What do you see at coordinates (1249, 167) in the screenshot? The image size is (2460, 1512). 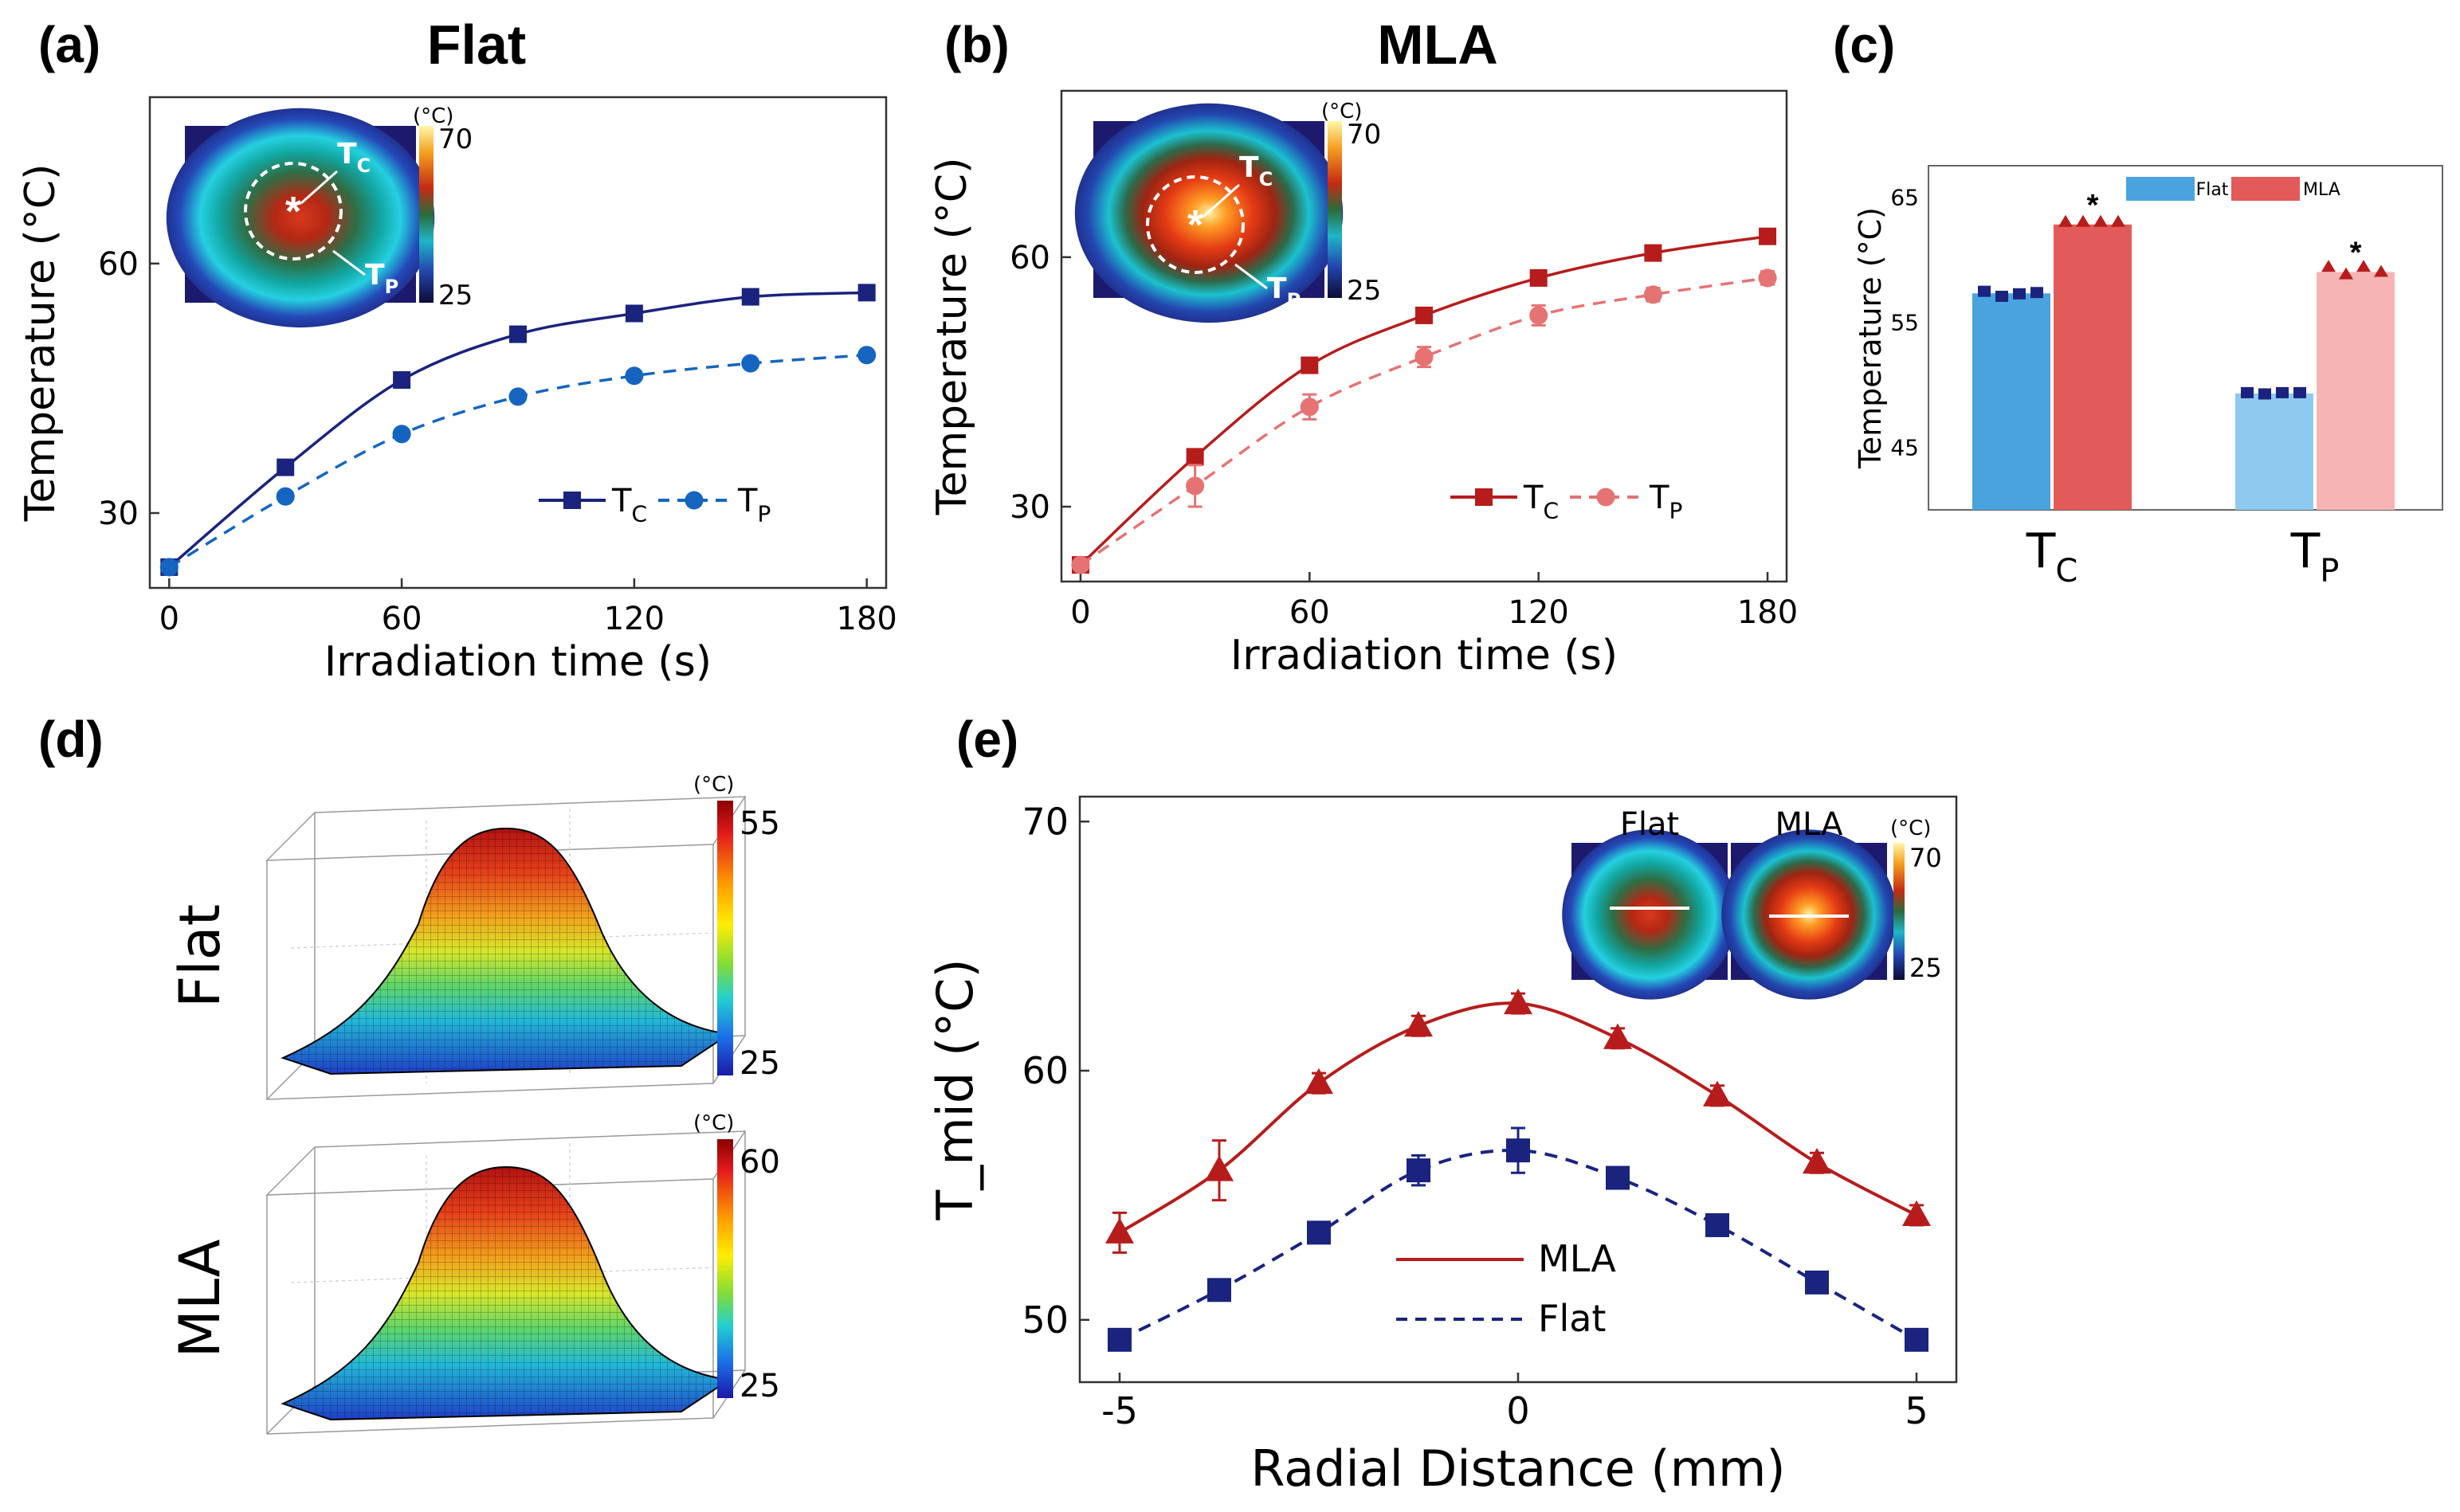 I see `inset-b-label-tc-main: T` at bounding box center [1249, 167].